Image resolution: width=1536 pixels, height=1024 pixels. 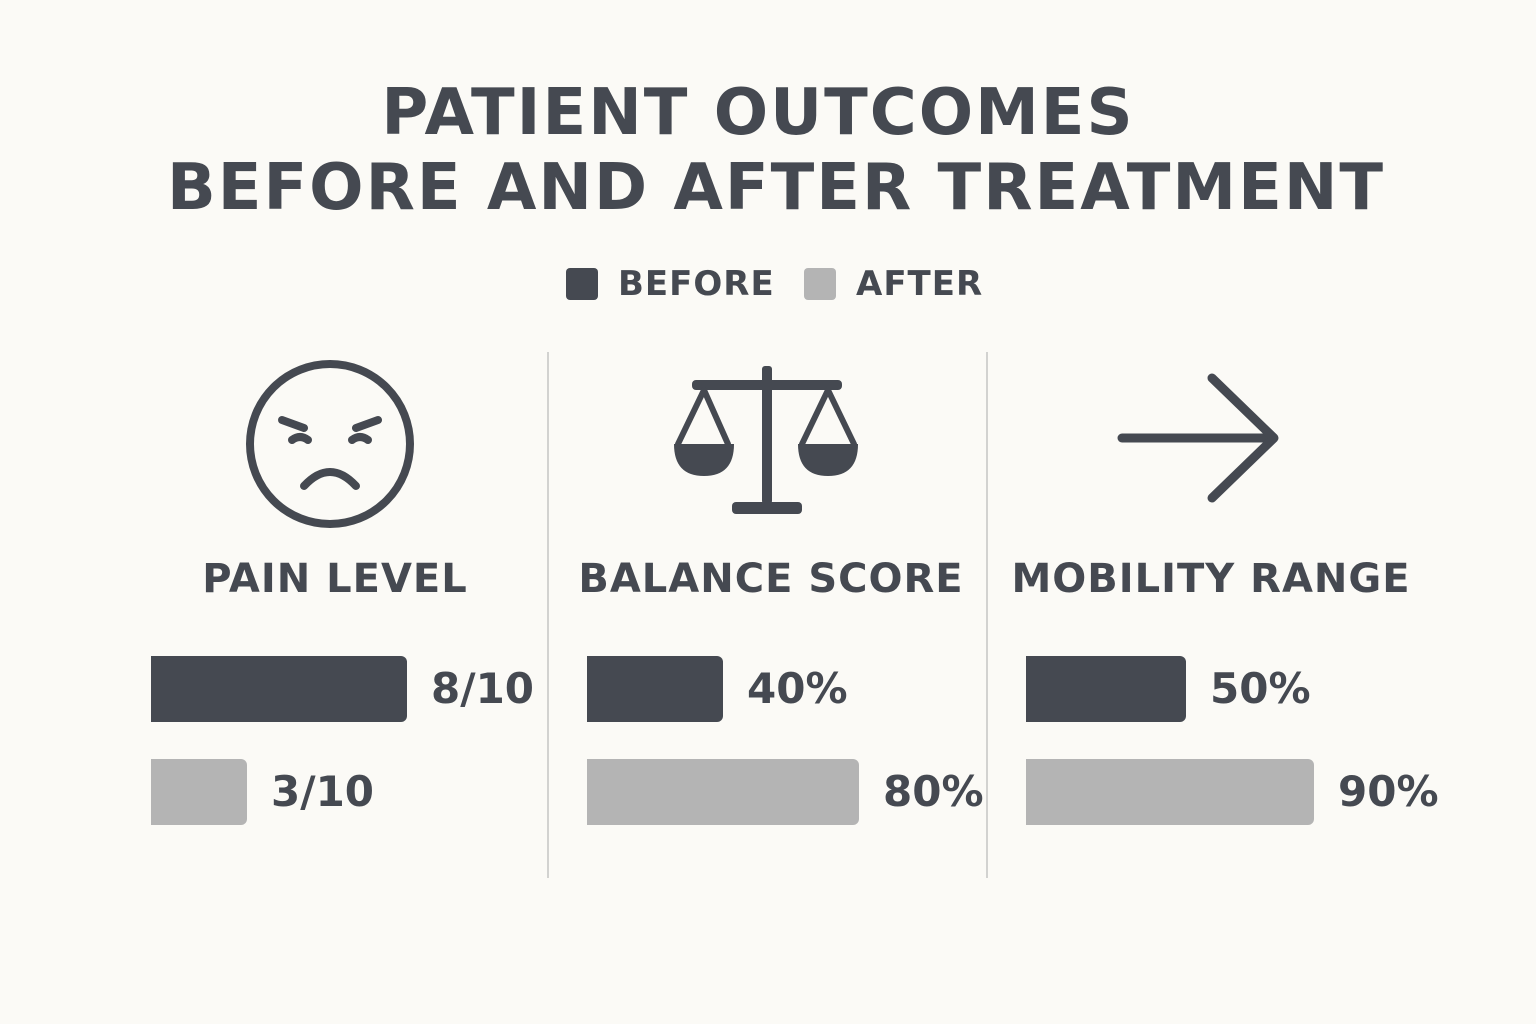 I want to click on data-label-after-pain-level: 3/10, so click(x=323, y=791).